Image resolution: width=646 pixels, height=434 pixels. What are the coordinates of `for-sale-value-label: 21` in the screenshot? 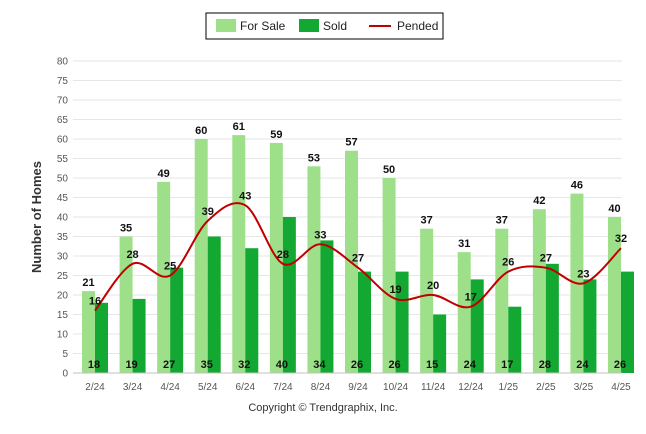 It's located at (88, 283).